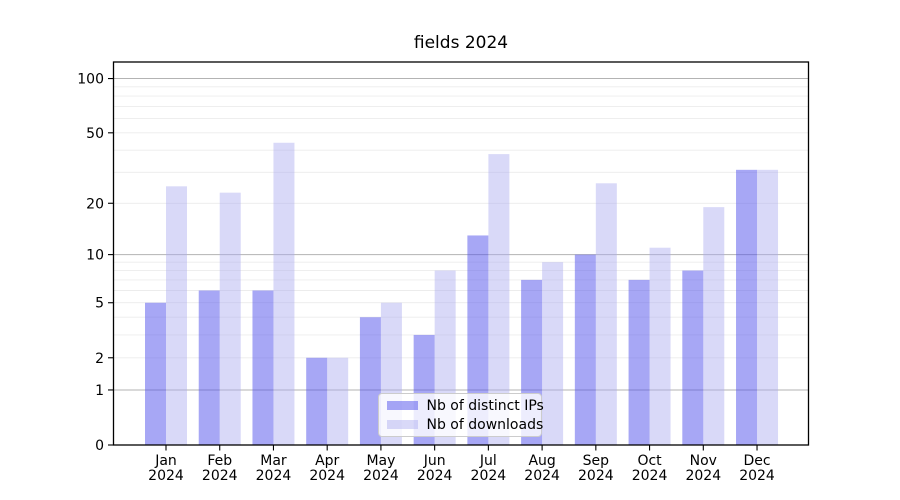 The height and width of the screenshot is (500, 900). What do you see at coordinates (99, 391) in the screenshot?
I see `y-tick-label-1: 1` at bounding box center [99, 391].